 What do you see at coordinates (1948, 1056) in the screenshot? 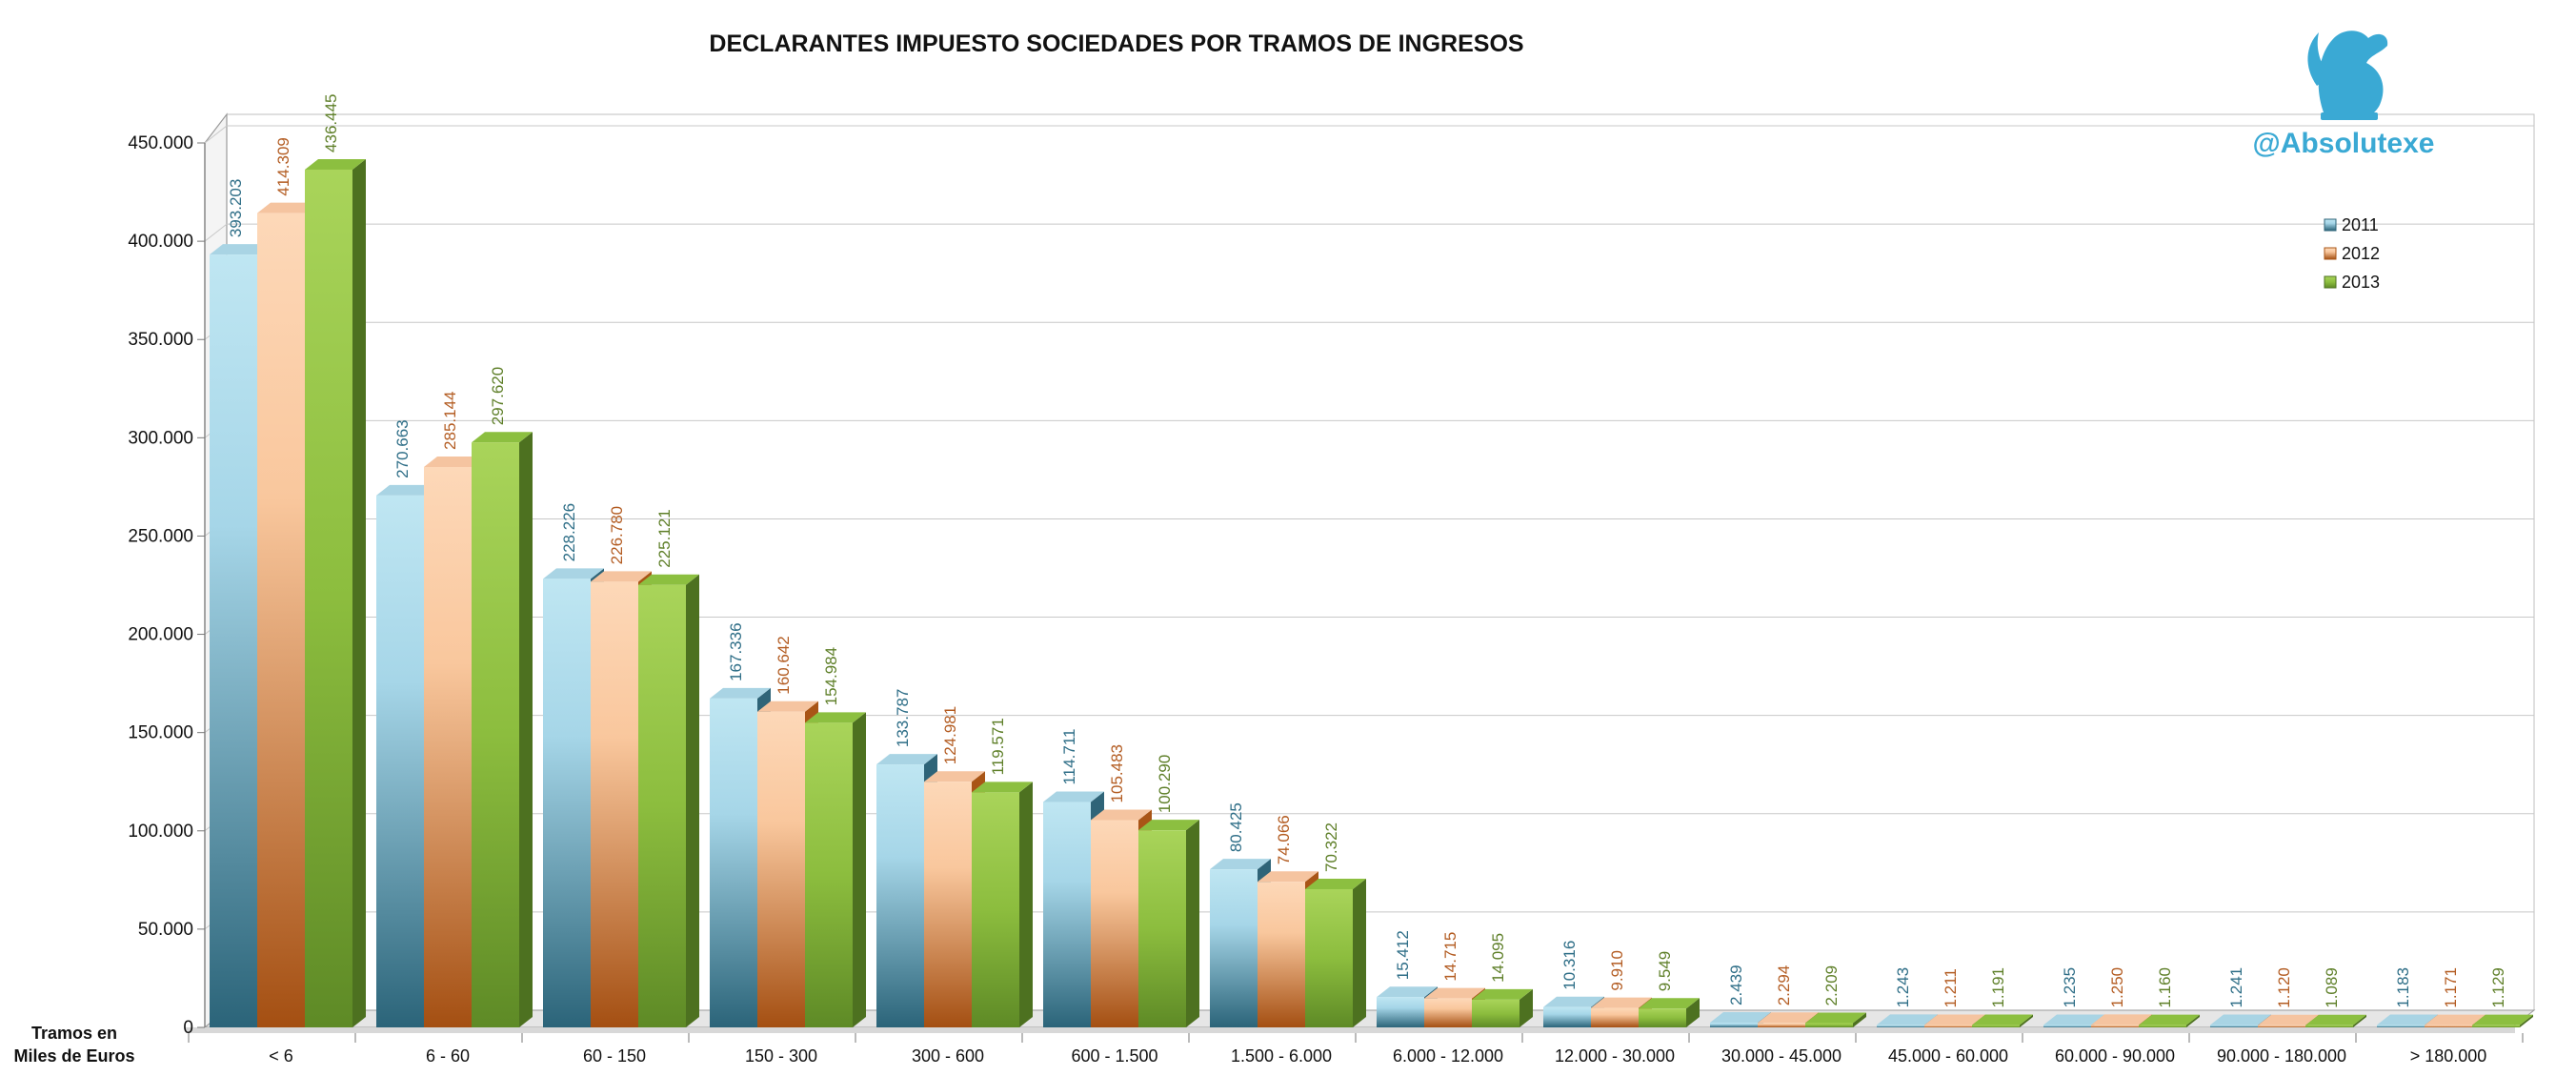
I see `x-tick-label: 45.000 - 60.000` at bounding box center [1948, 1056].